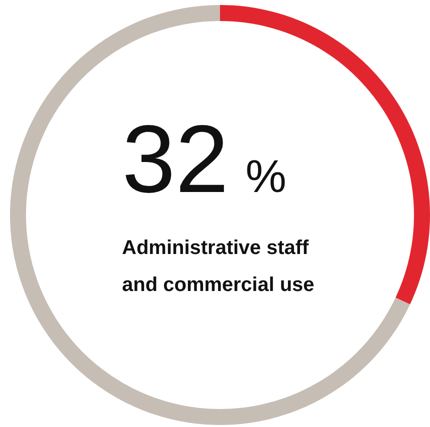 The height and width of the screenshot is (427, 430). Describe the element at coordinates (219, 267) in the screenshot. I see `text: Administrative staff and commercial use` at that location.